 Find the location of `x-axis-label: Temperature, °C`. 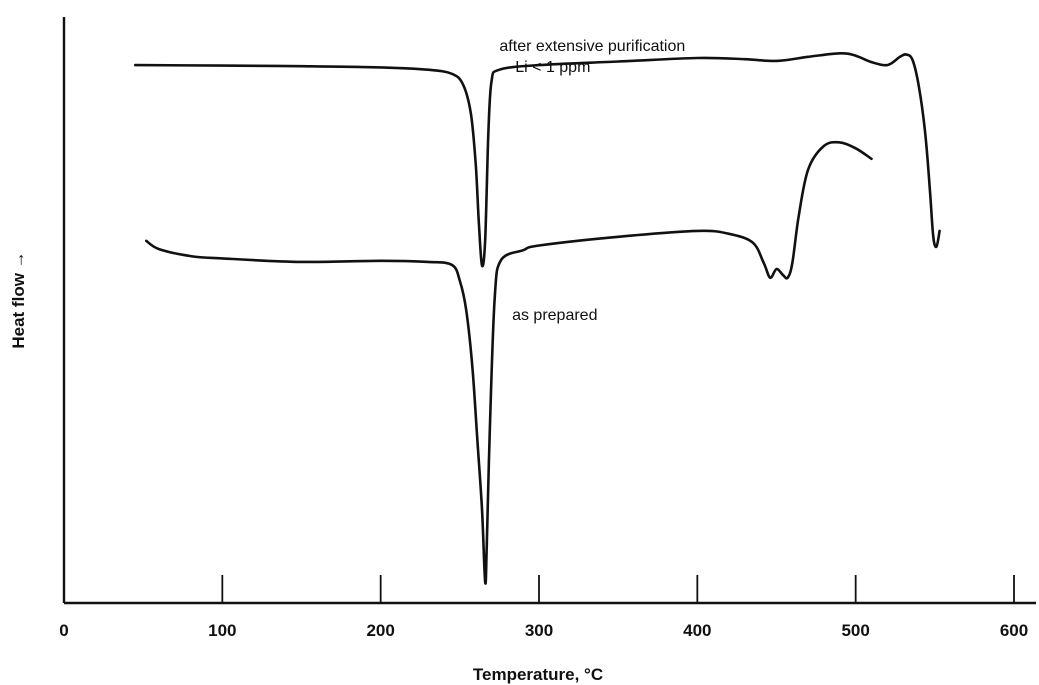

x-axis-label: Temperature, °C is located at coordinates (538, 674).